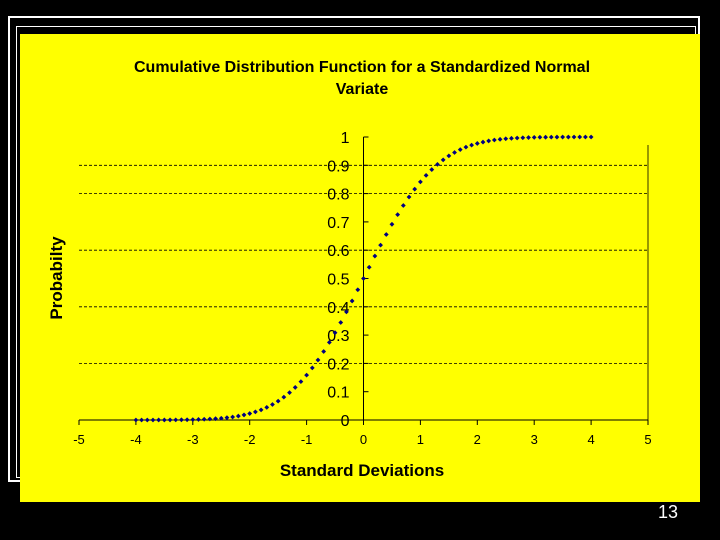 The image size is (720, 540). Describe the element at coordinates (362, 89) in the screenshot. I see `chart-title-line-2: Variate` at that location.